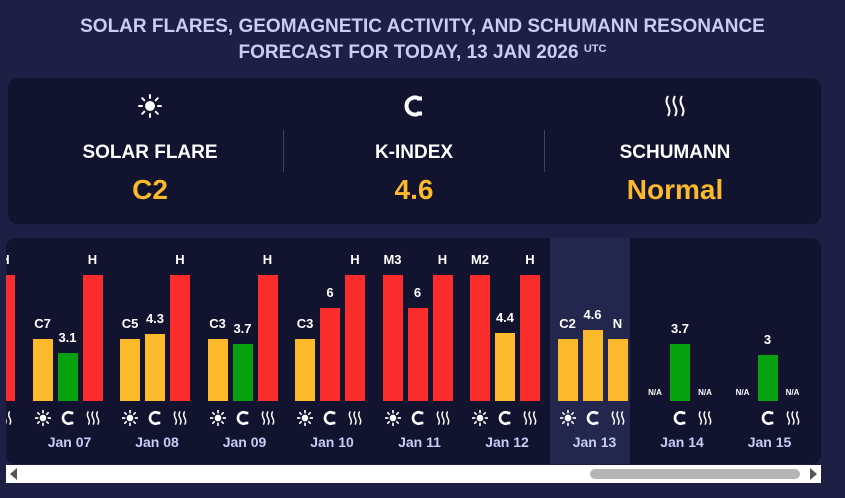 The height and width of the screenshot is (498, 845). What do you see at coordinates (695, 474) in the screenshot?
I see `scrollbar-thumb` at bounding box center [695, 474].